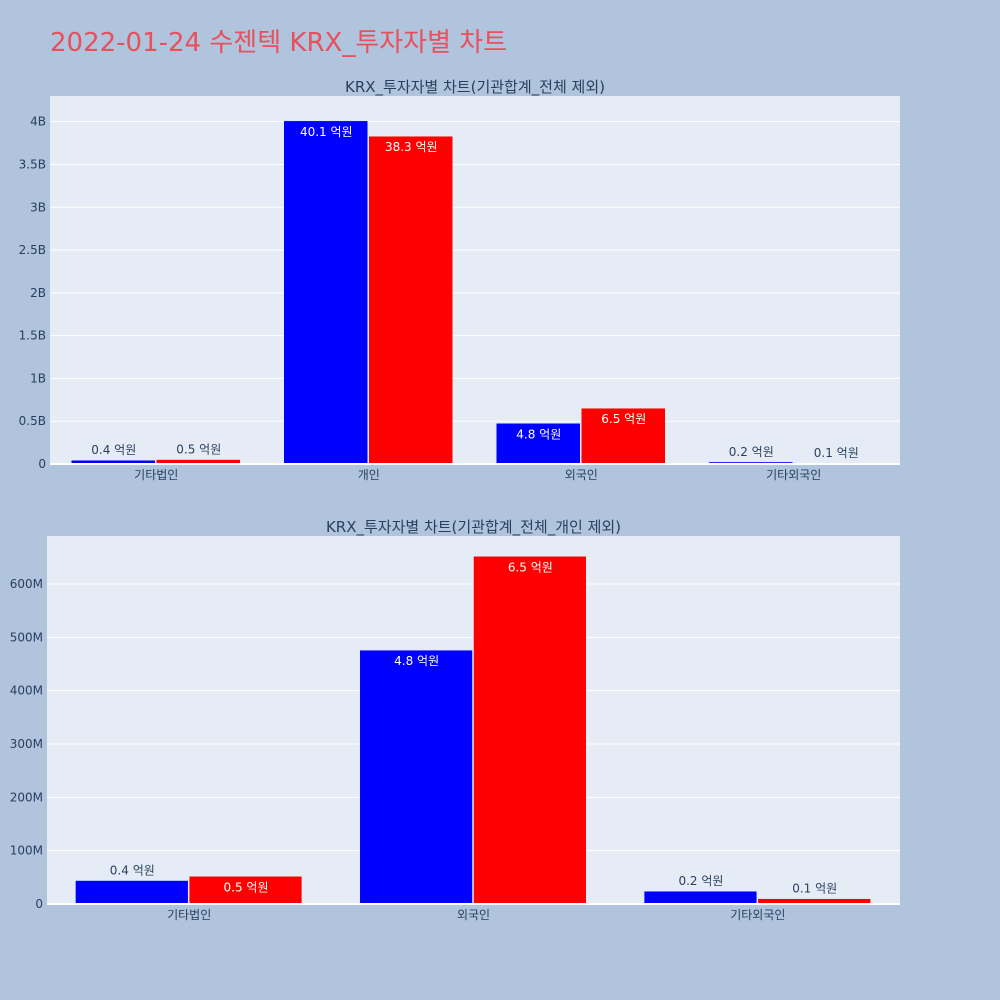  I want to click on x-tick-label: 개인, so click(369, 475).